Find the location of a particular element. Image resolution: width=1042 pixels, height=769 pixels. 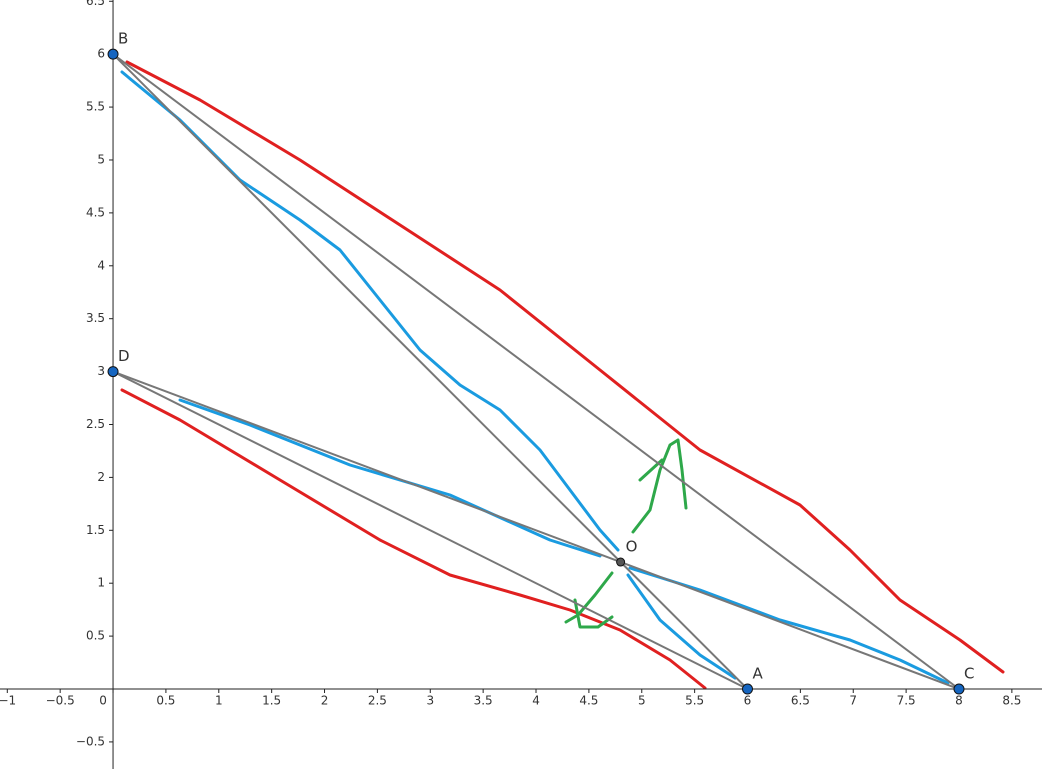

x-tick-label: 2 is located at coordinates (325, 701).